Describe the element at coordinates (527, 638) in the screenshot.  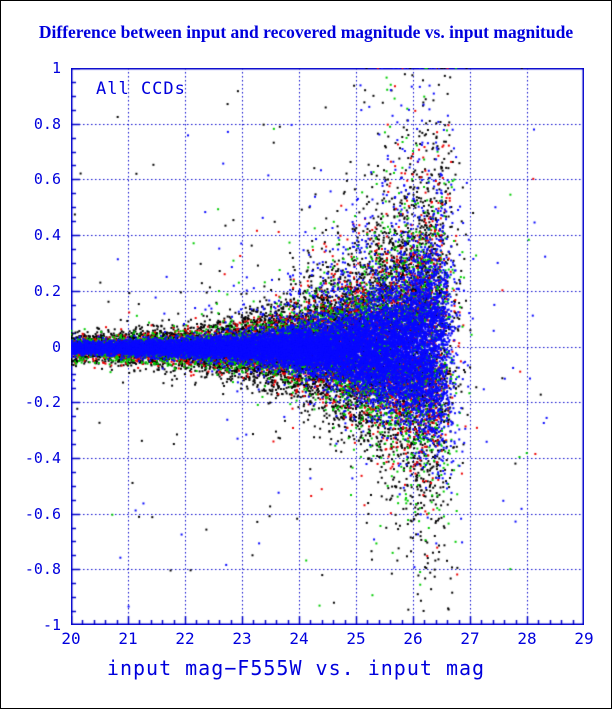
I see `x-tick-label: 28` at that location.